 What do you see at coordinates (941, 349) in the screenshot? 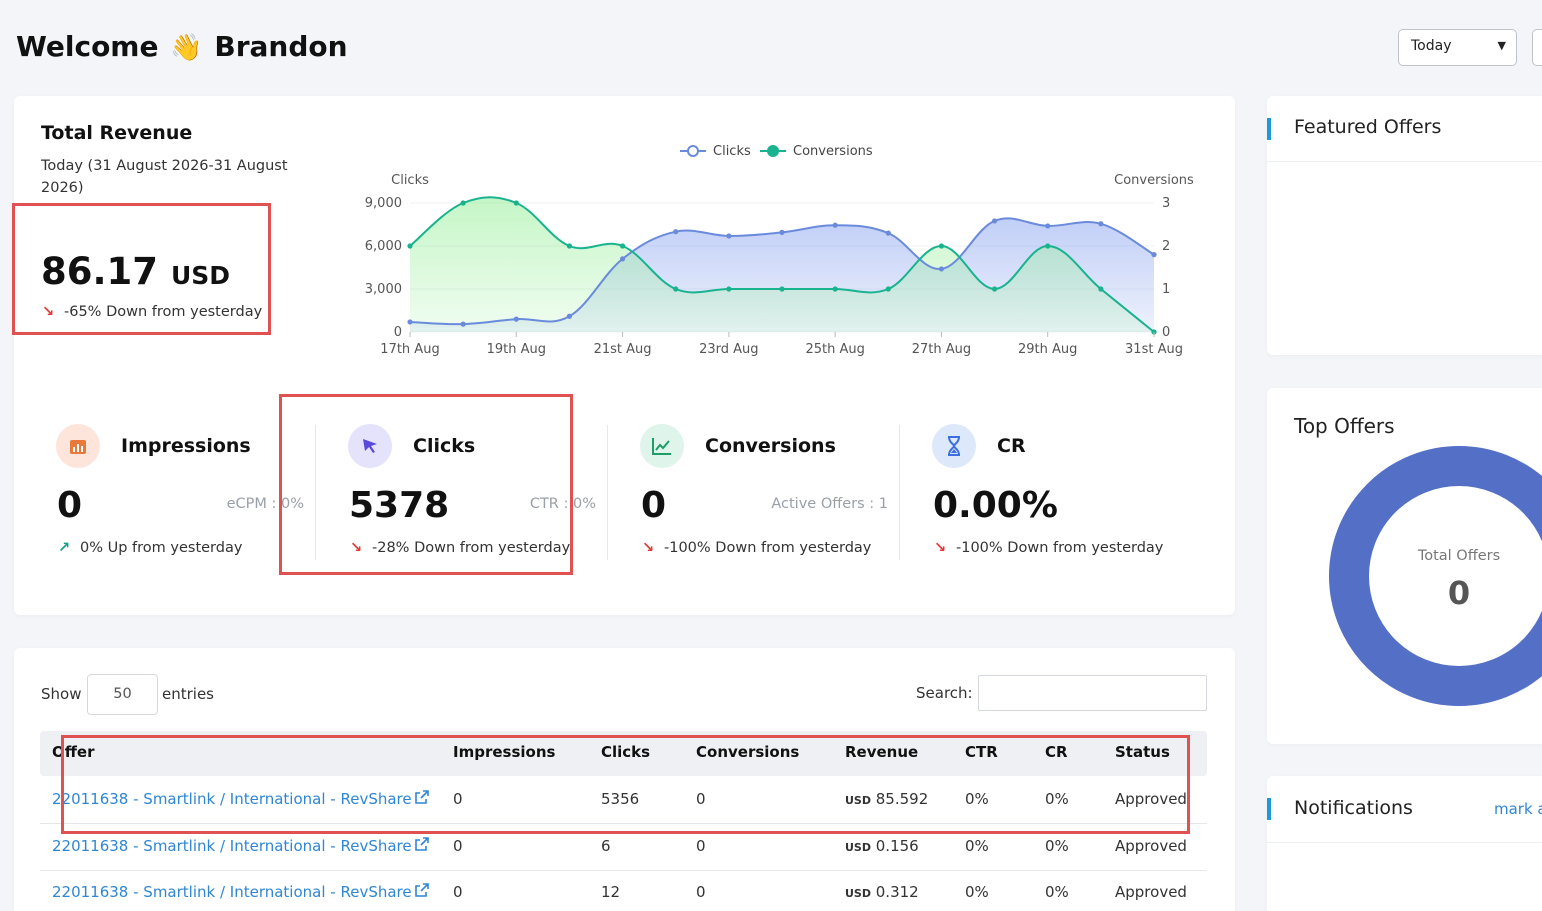
I see `x-tick-label: 27th Aug` at bounding box center [941, 349].